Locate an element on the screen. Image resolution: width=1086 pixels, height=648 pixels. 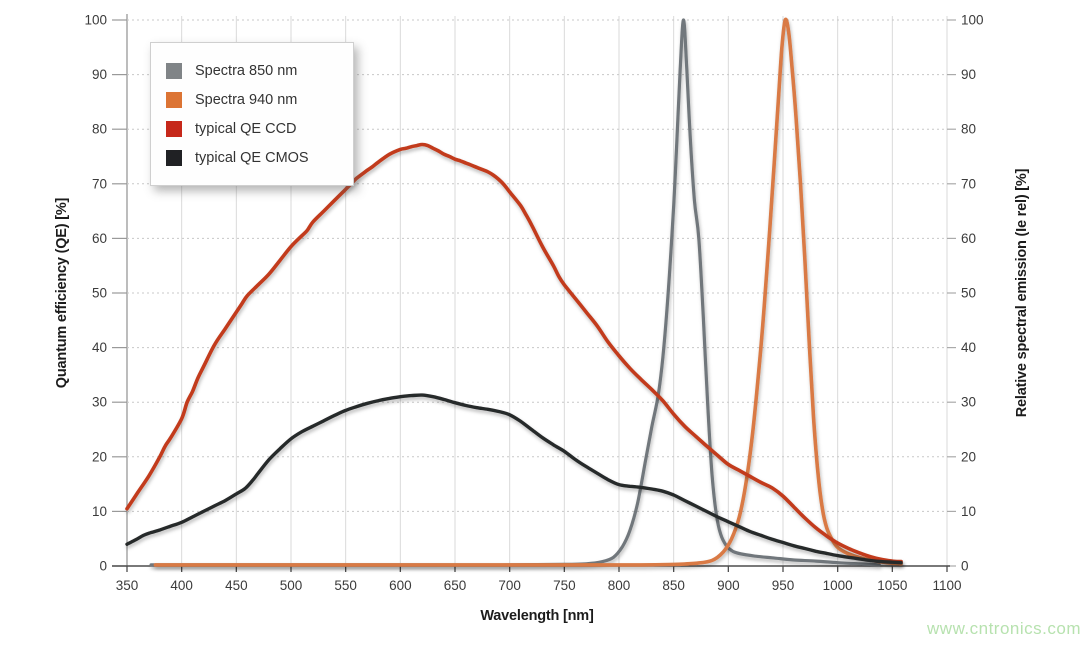
x-tick-label-1050: 1050 is located at coordinates (892, 585).